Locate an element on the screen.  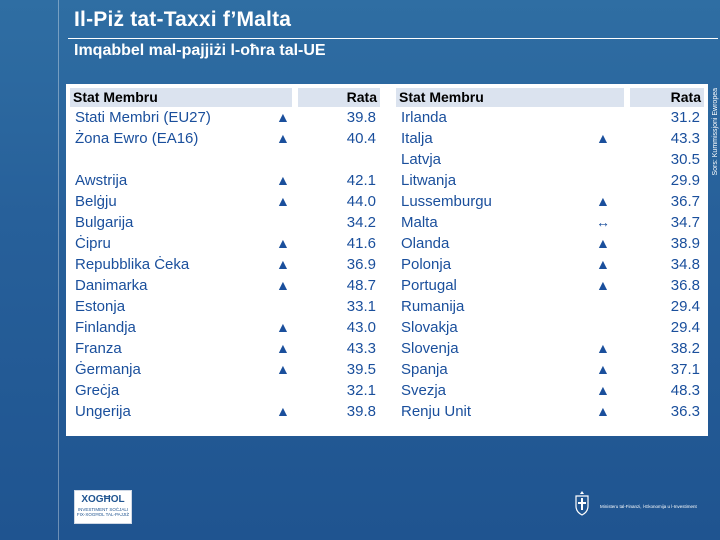
table-row: Repubblika Ċeka ▲ 36.9 is located at coordinates (225, 264).